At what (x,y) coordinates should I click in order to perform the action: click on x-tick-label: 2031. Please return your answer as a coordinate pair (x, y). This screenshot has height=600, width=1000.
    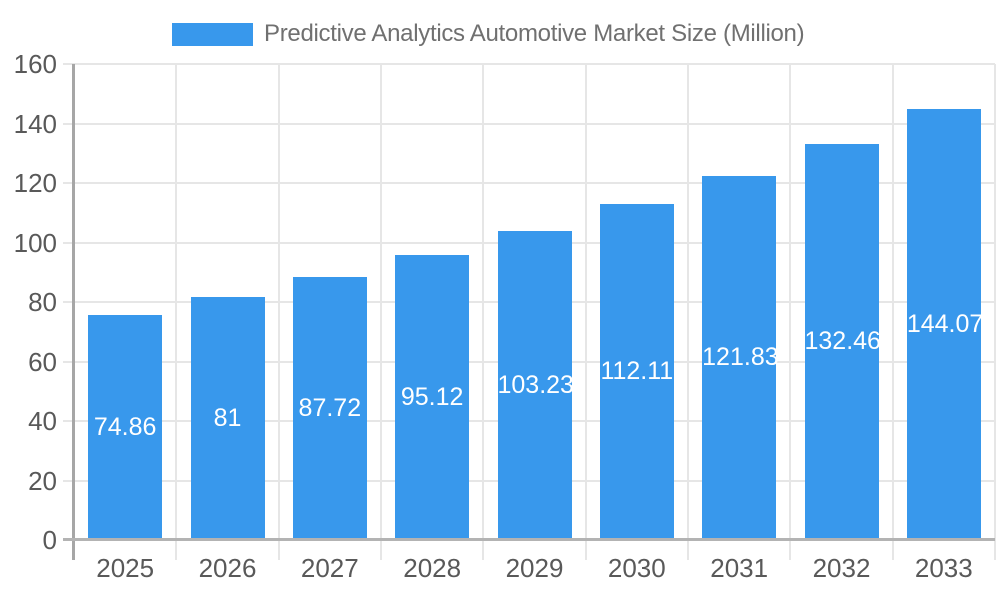
    Looking at the image, I should click on (739, 568).